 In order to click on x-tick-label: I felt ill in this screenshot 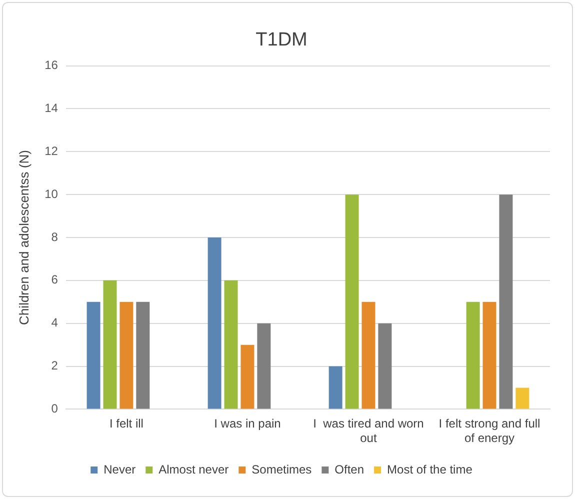, I will do `click(126, 423)`.